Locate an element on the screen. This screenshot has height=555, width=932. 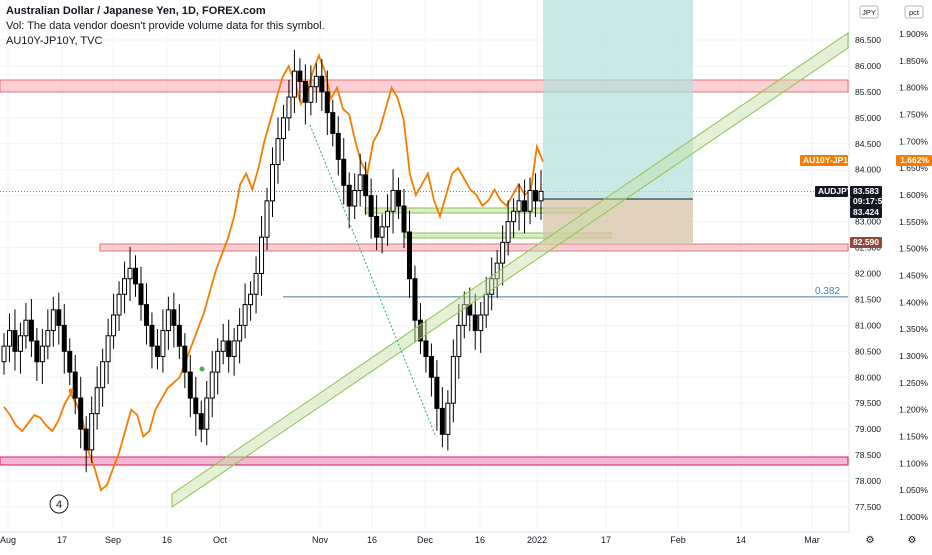
pct-tick-label: 1.900% is located at coordinates (913, 34).